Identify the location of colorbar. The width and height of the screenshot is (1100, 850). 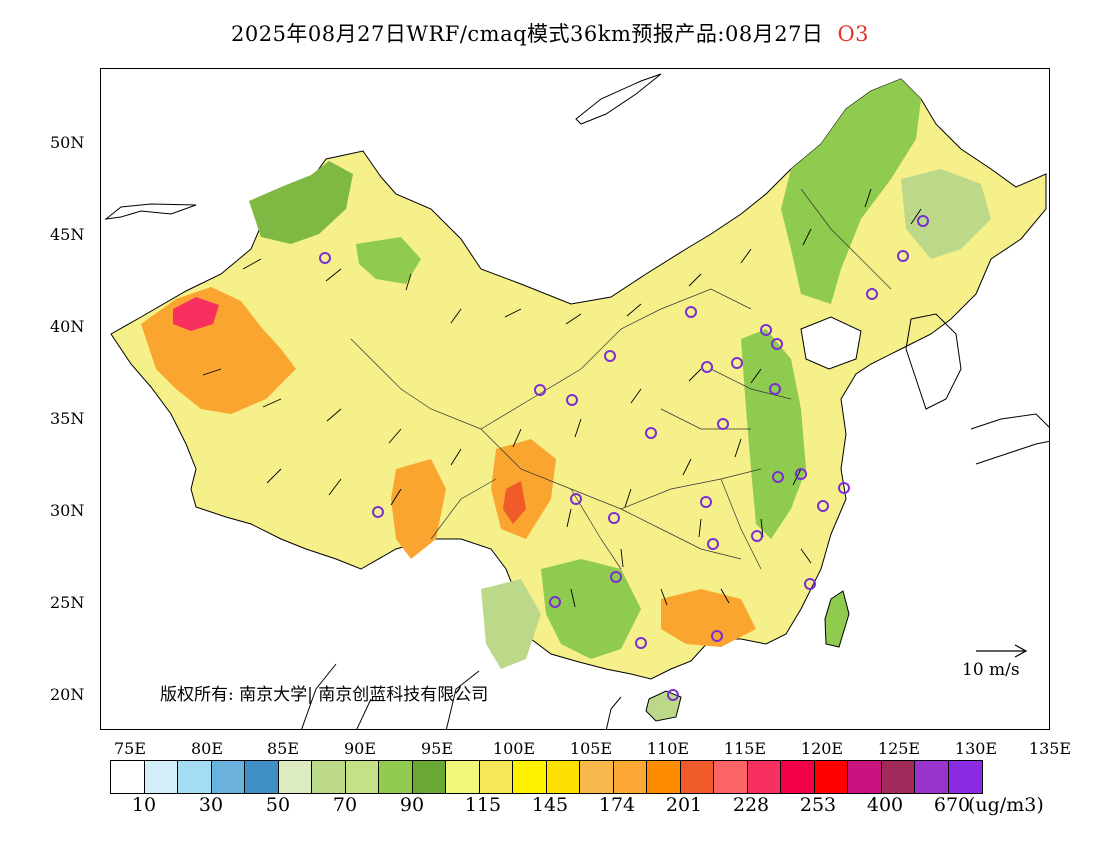
(546, 777).